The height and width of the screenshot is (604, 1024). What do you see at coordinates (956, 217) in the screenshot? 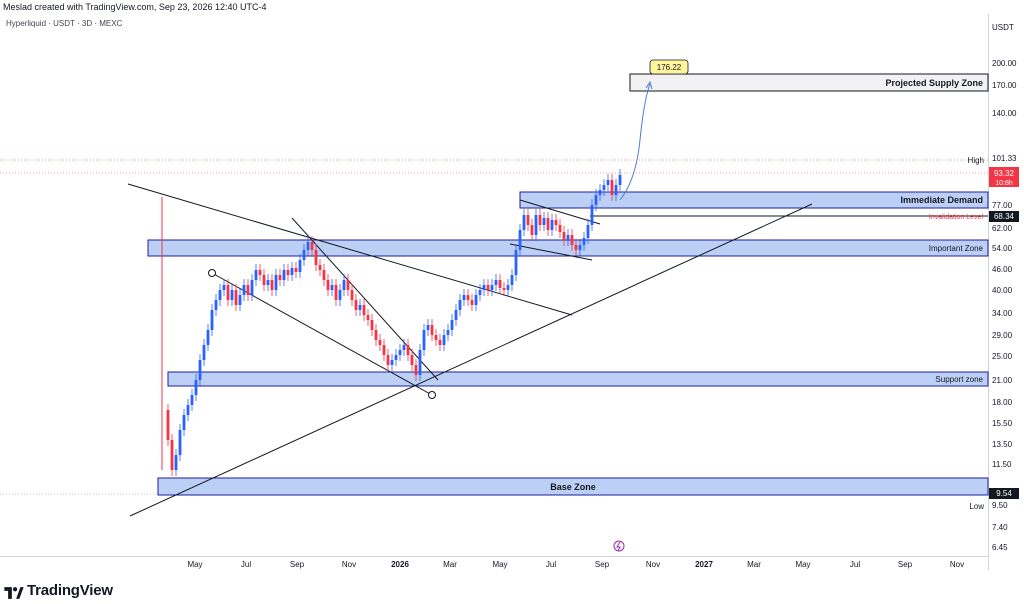
I see `invalidation-label: Invalidation Level` at bounding box center [956, 217].